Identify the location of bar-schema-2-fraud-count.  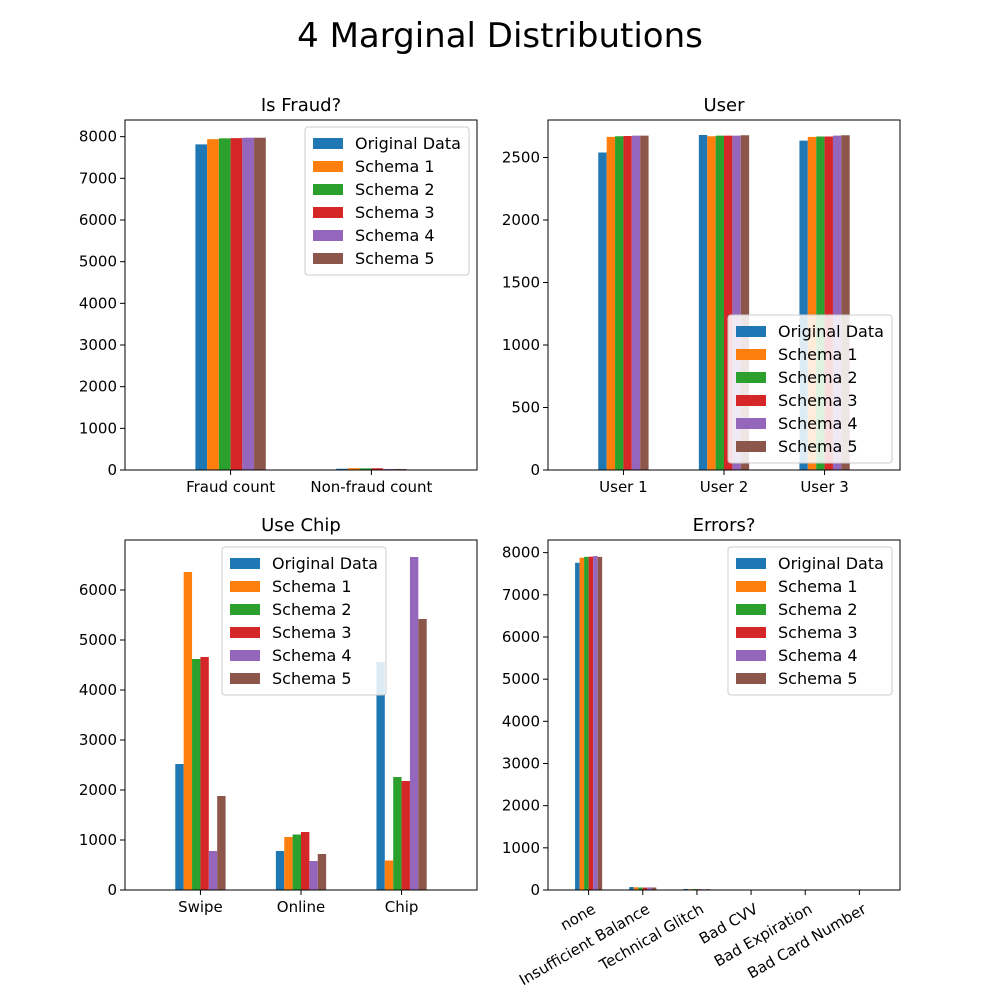
(225, 304).